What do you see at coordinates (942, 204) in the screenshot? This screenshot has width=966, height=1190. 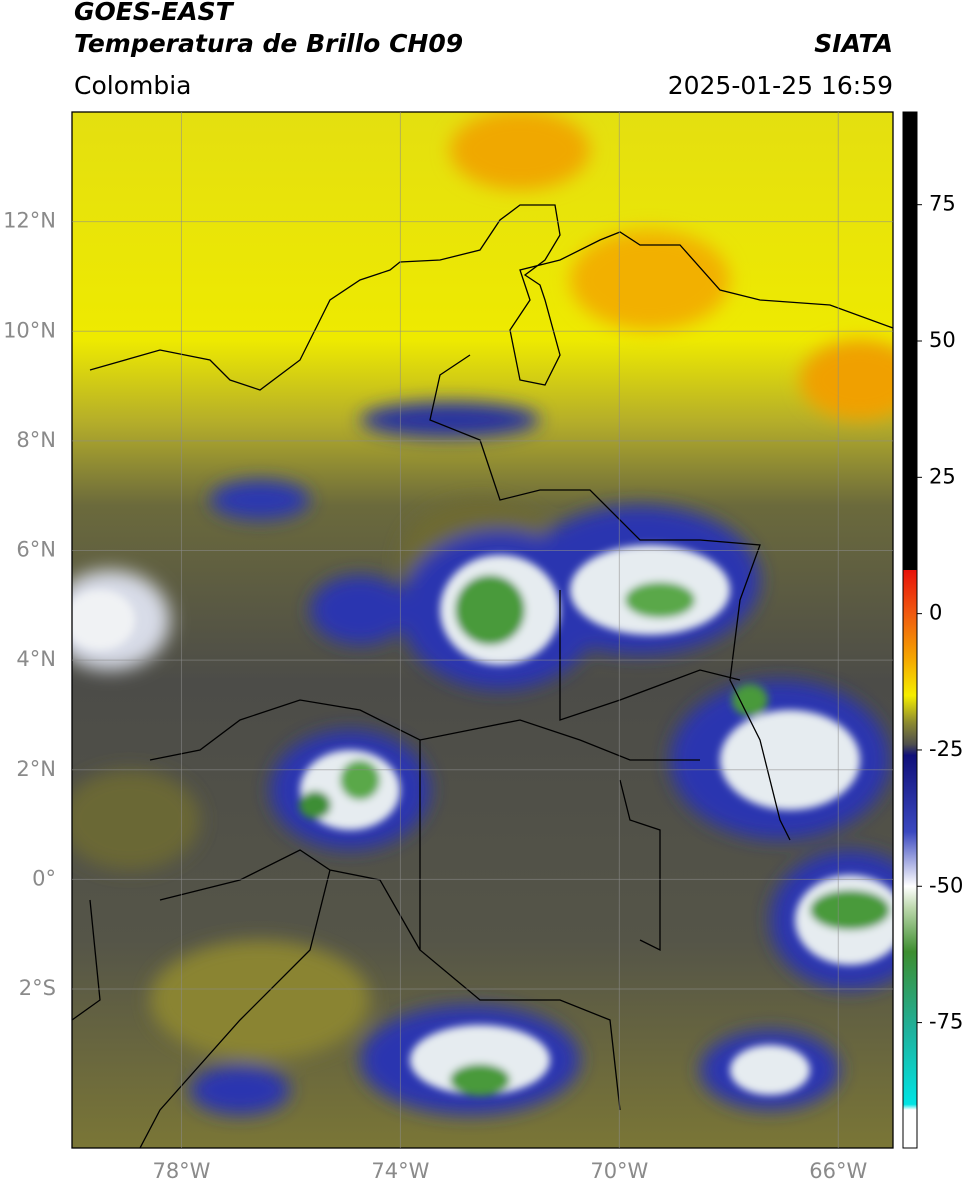 I see `colorbar-tick-label: 75` at bounding box center [942, 204].